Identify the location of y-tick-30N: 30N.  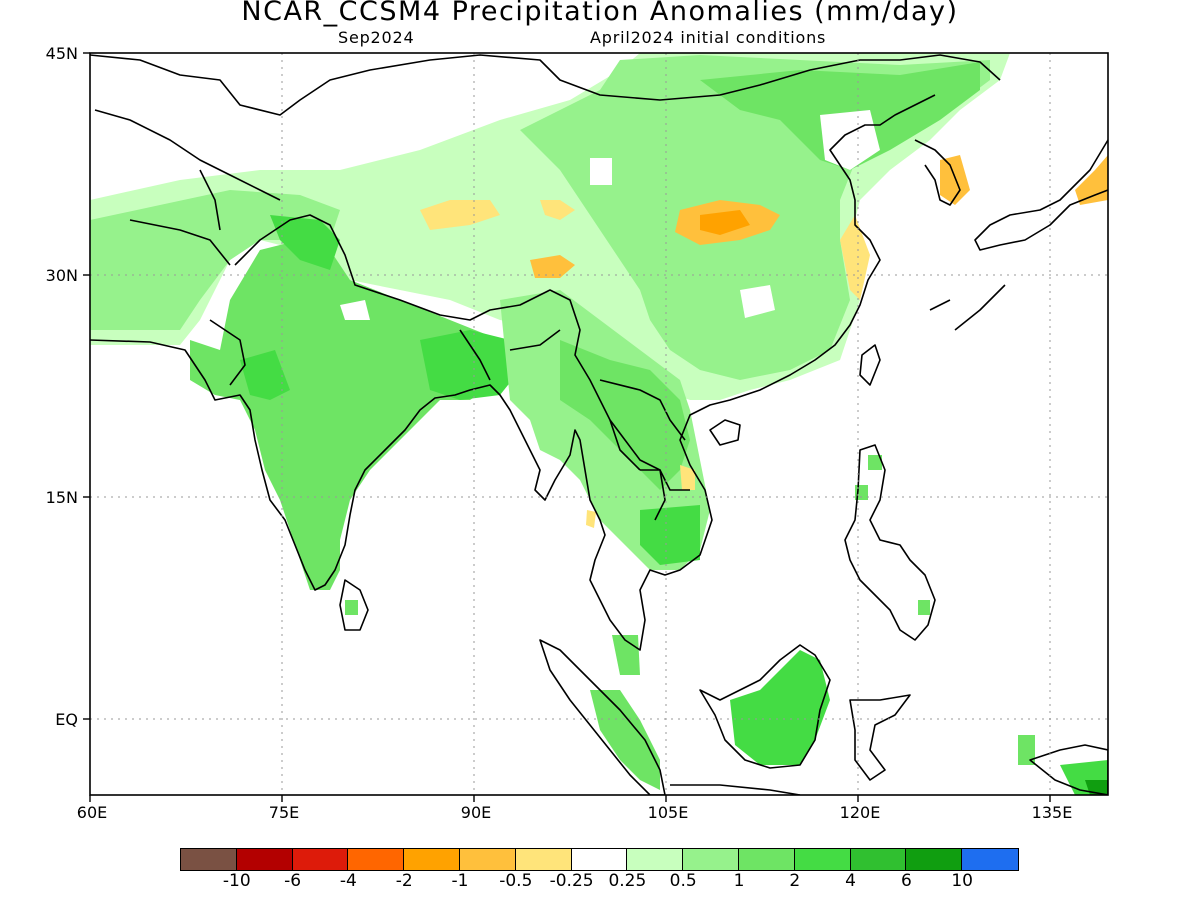
(61, 275).